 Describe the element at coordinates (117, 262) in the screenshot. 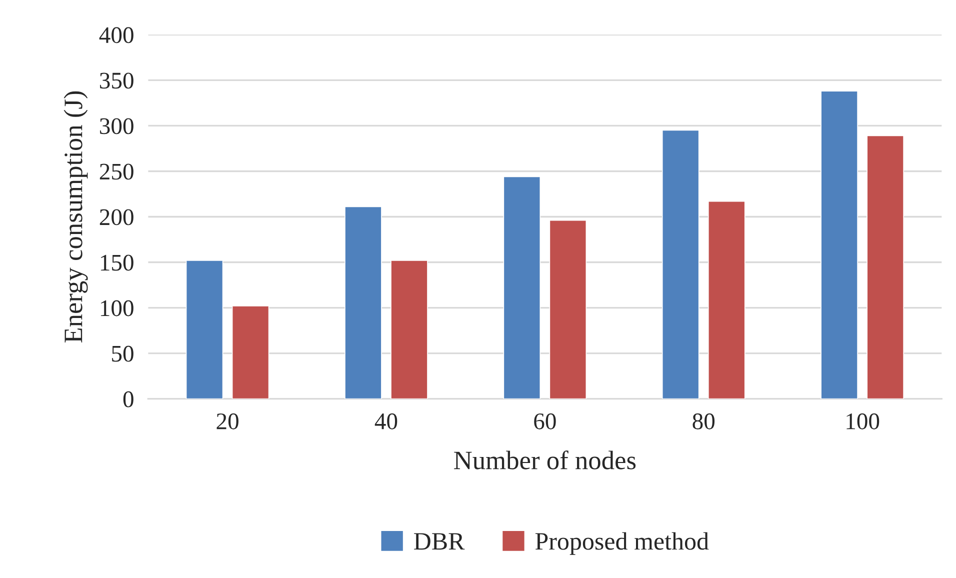

I see `y-tick-label: 150` at that location.